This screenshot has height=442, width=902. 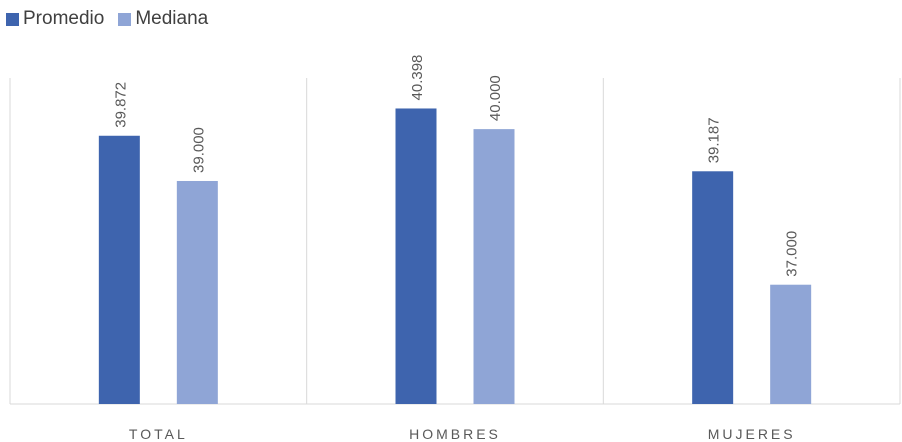 What do you see at coordinates (119, 269) in the screenshot?
I see `bar-promedio-total` at bounding box center [119, 269].